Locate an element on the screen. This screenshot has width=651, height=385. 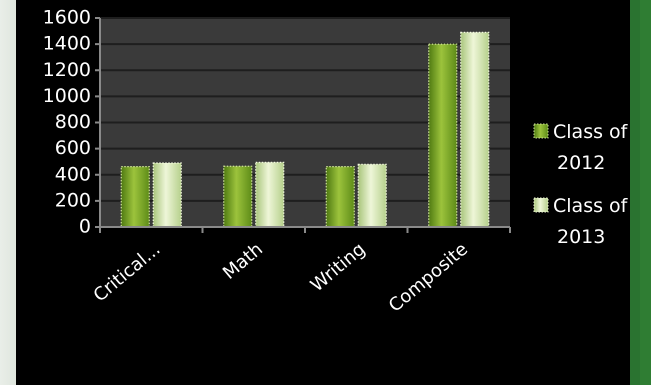
legend-swatch-2012 is located at coordinates (541, 131).